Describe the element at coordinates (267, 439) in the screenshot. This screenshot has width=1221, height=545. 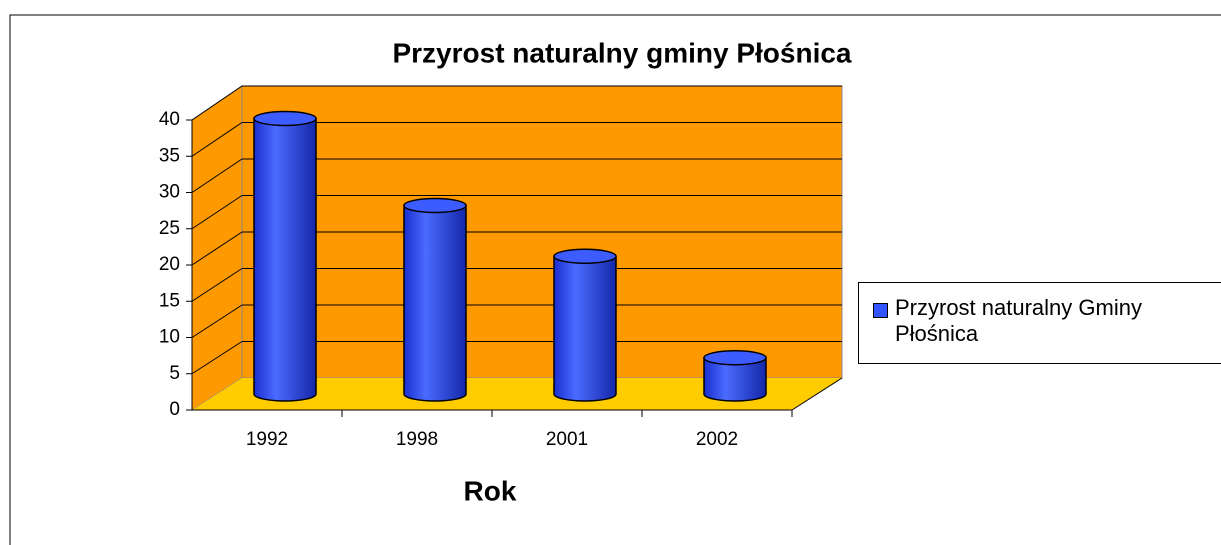
I see `x-tick-label: 1992` at that location.